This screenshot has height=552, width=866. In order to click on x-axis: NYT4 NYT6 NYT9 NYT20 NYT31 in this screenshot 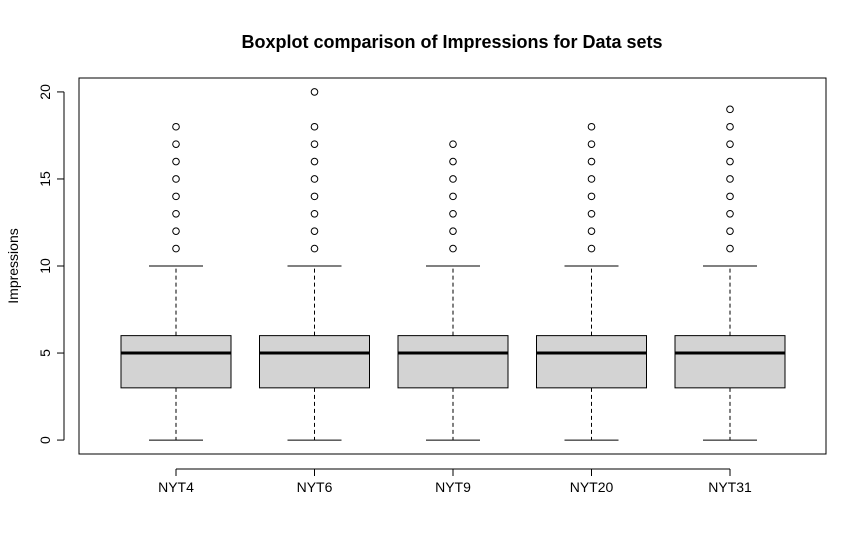, I will do `click(455, 481)`.